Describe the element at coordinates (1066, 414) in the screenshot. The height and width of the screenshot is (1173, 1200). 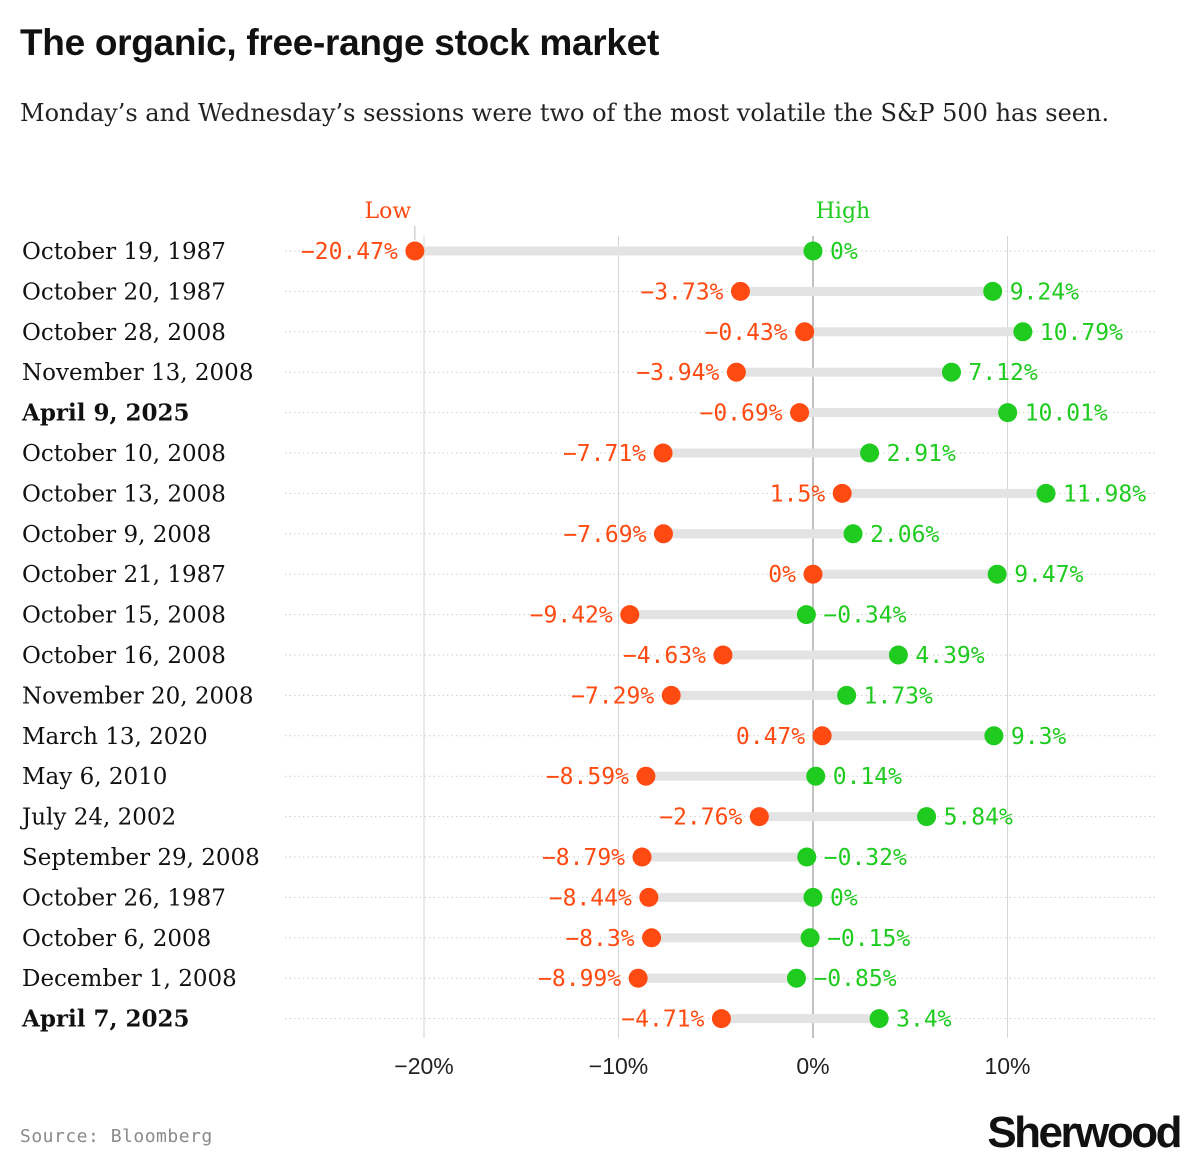
I see `high-value-label: 10.01%` at that location.